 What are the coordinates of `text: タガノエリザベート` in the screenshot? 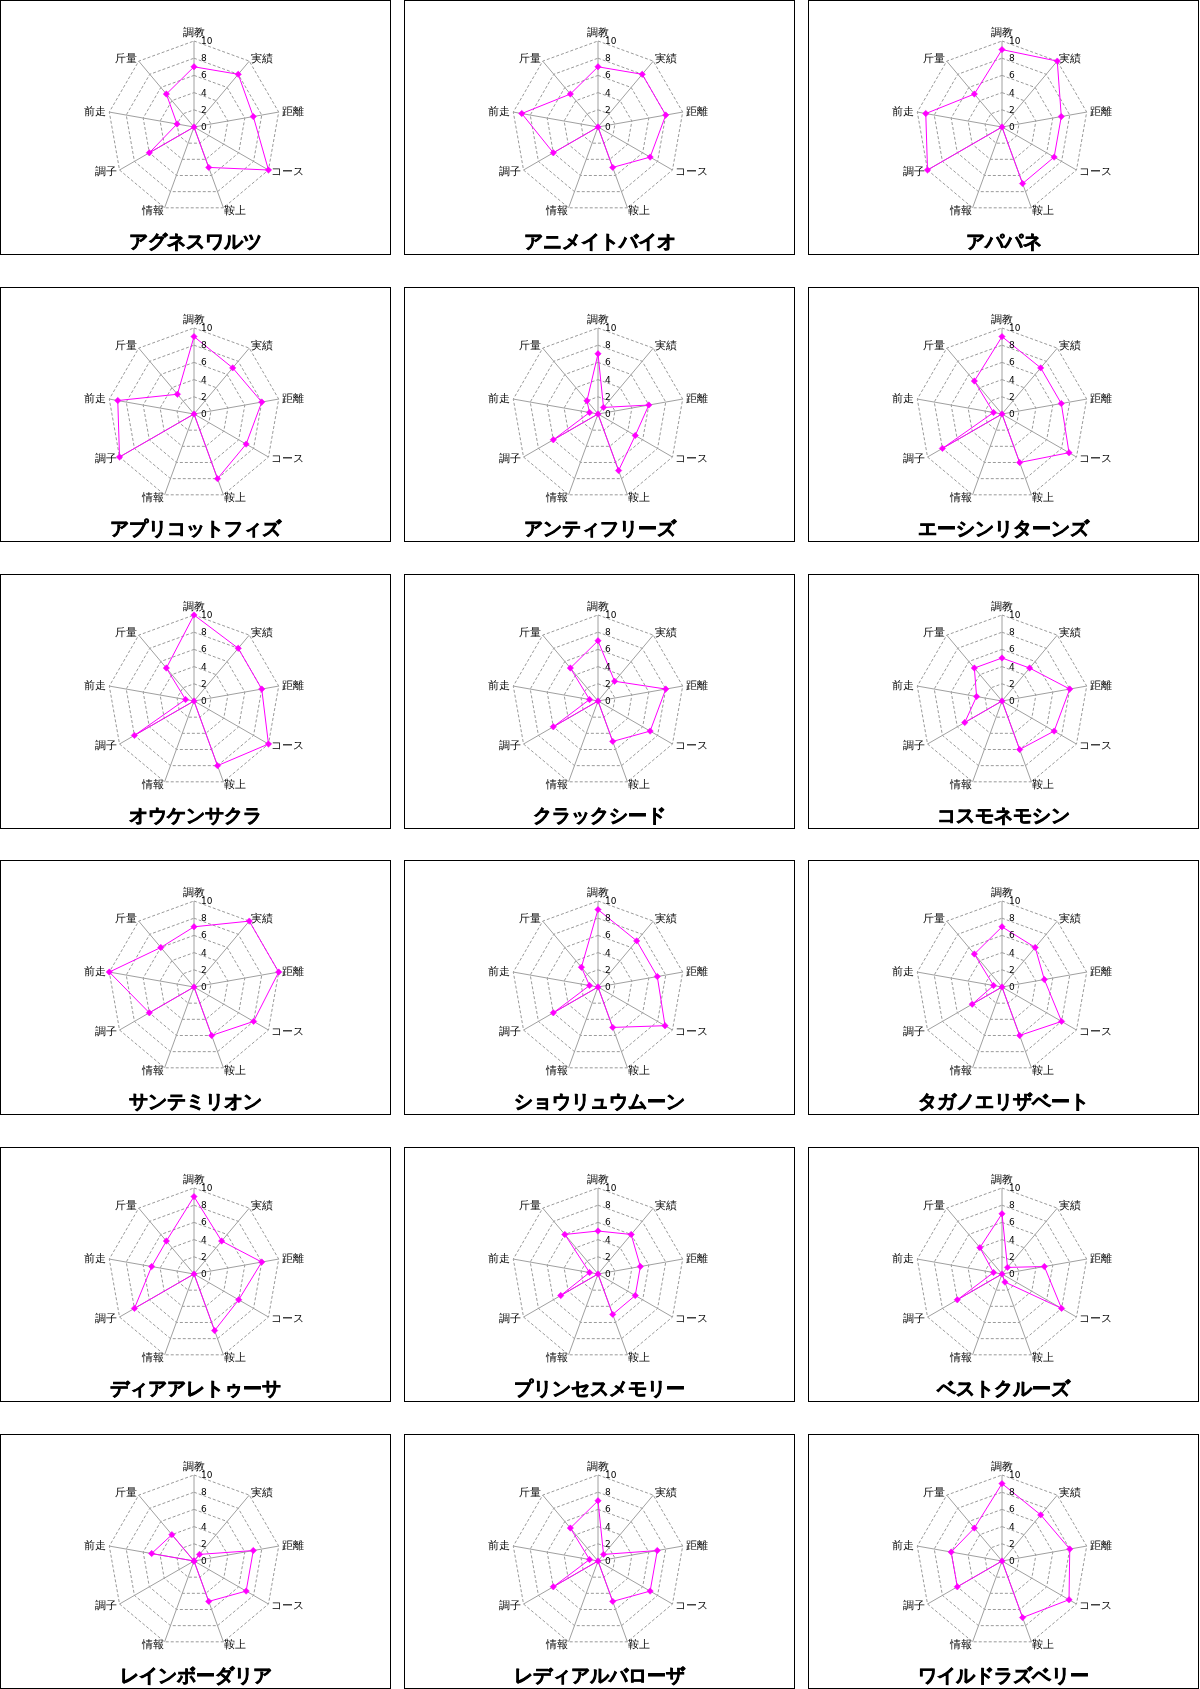 It's located at (1003, 1101).